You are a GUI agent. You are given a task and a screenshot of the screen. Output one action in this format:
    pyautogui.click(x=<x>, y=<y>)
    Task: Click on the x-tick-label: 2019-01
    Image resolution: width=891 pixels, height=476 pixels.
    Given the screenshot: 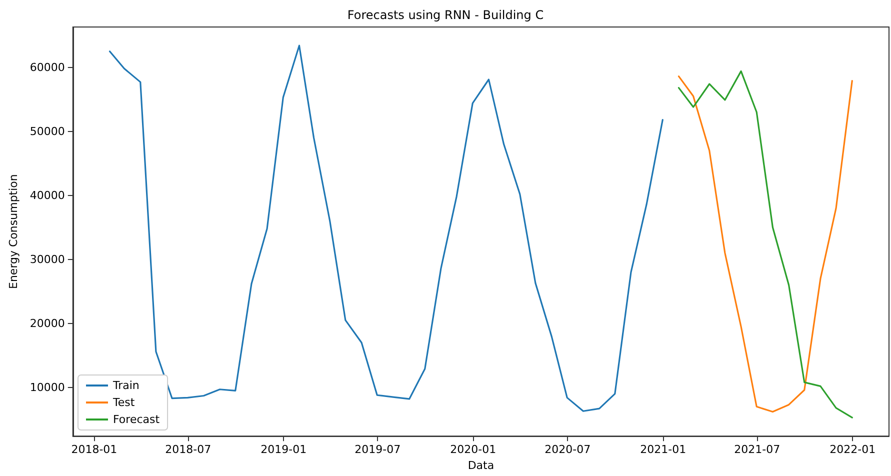 What is the action you would take?
    pyautogui.click(x=283, y=449)
    